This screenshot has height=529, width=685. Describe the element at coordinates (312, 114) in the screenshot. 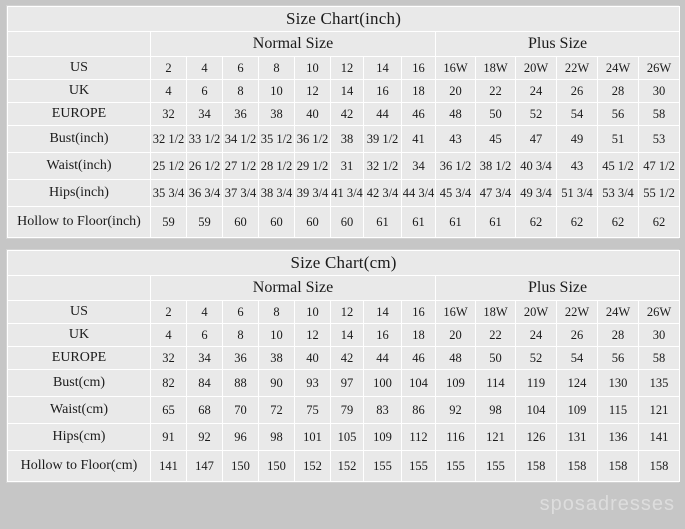

I see `size-cell: 40` at that location.